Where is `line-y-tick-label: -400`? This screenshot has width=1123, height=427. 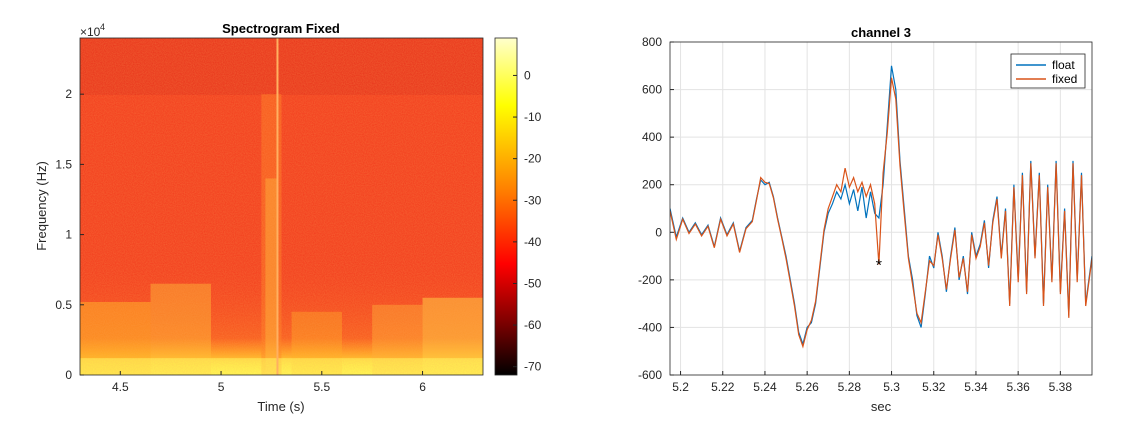
line-y-tick-label: -400 is located at coordinates (650, 327).